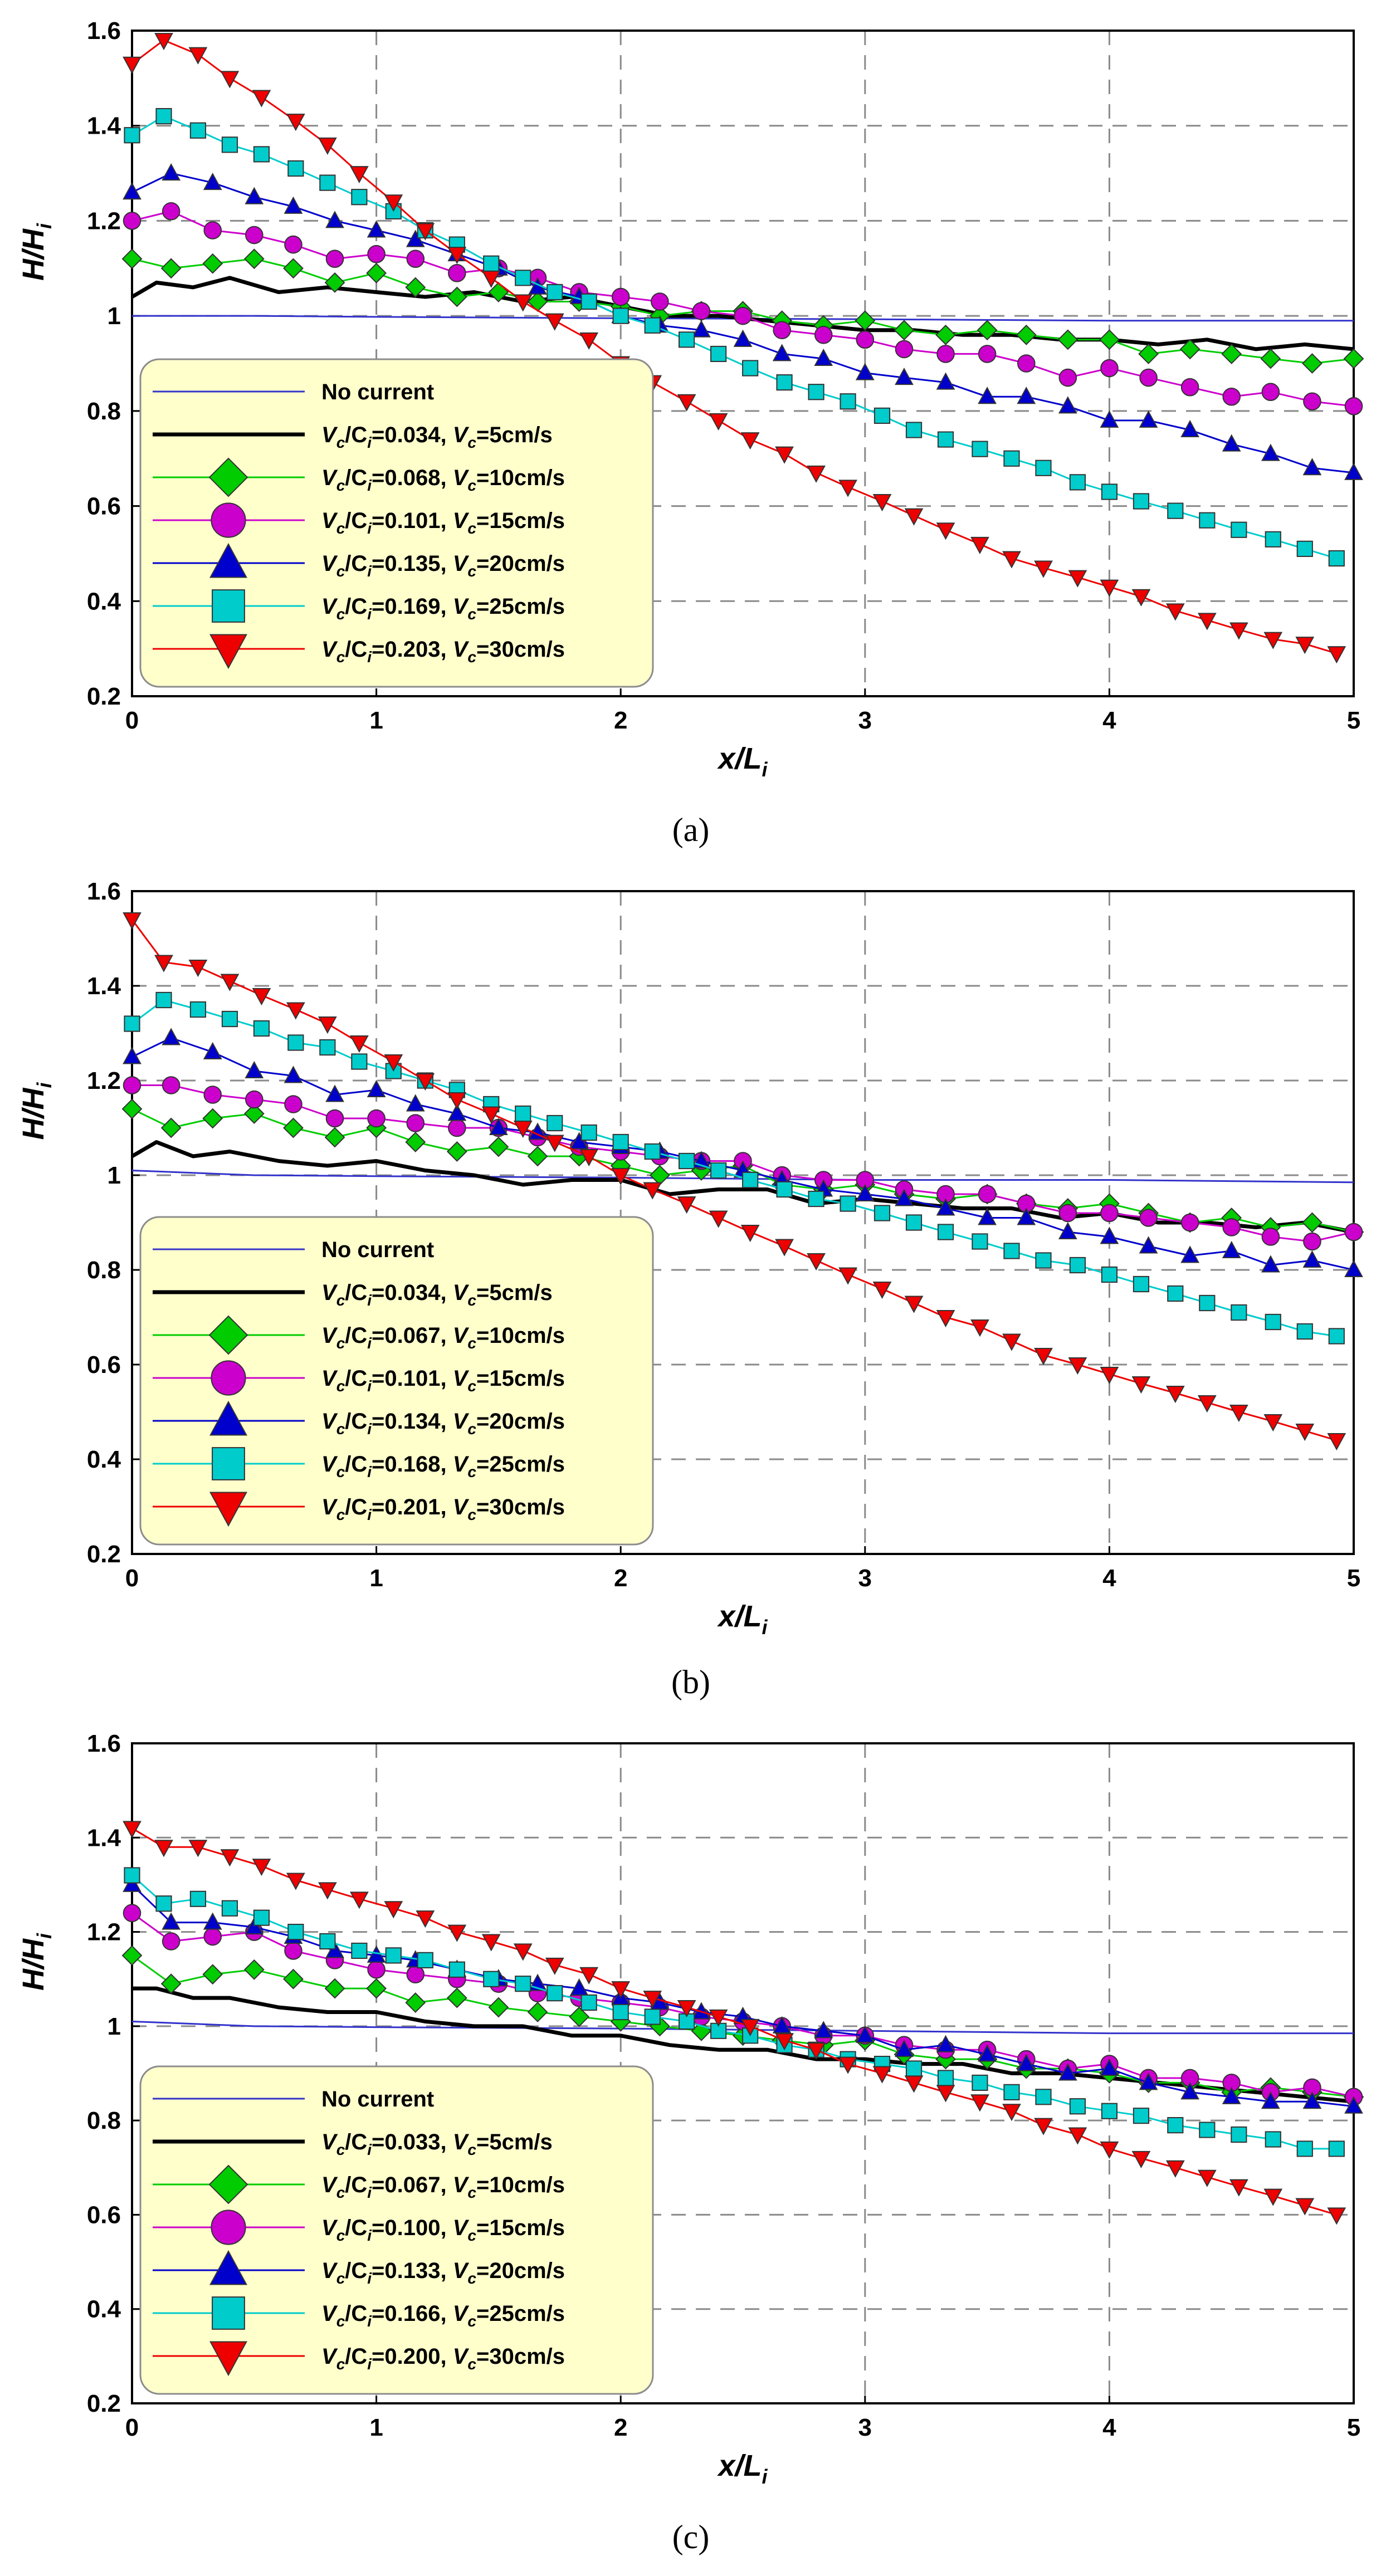  Describe the element at coordinates (1353, 2428) in the screenshot. I see `x-tick-label: 5` at that location.